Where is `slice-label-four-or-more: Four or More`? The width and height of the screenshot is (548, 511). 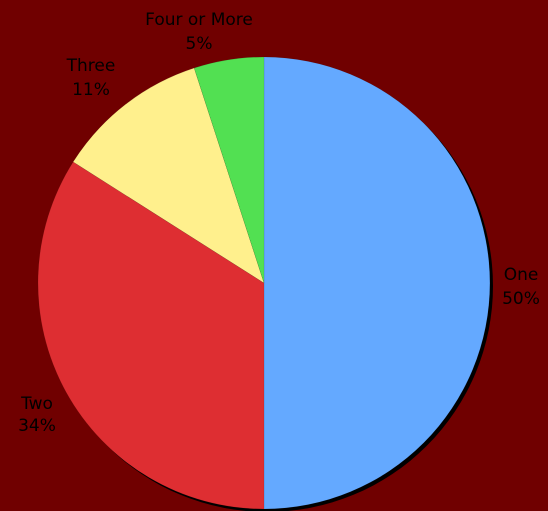
slice-label-four-or-more: Four or More is located at coordinates (199, 20).